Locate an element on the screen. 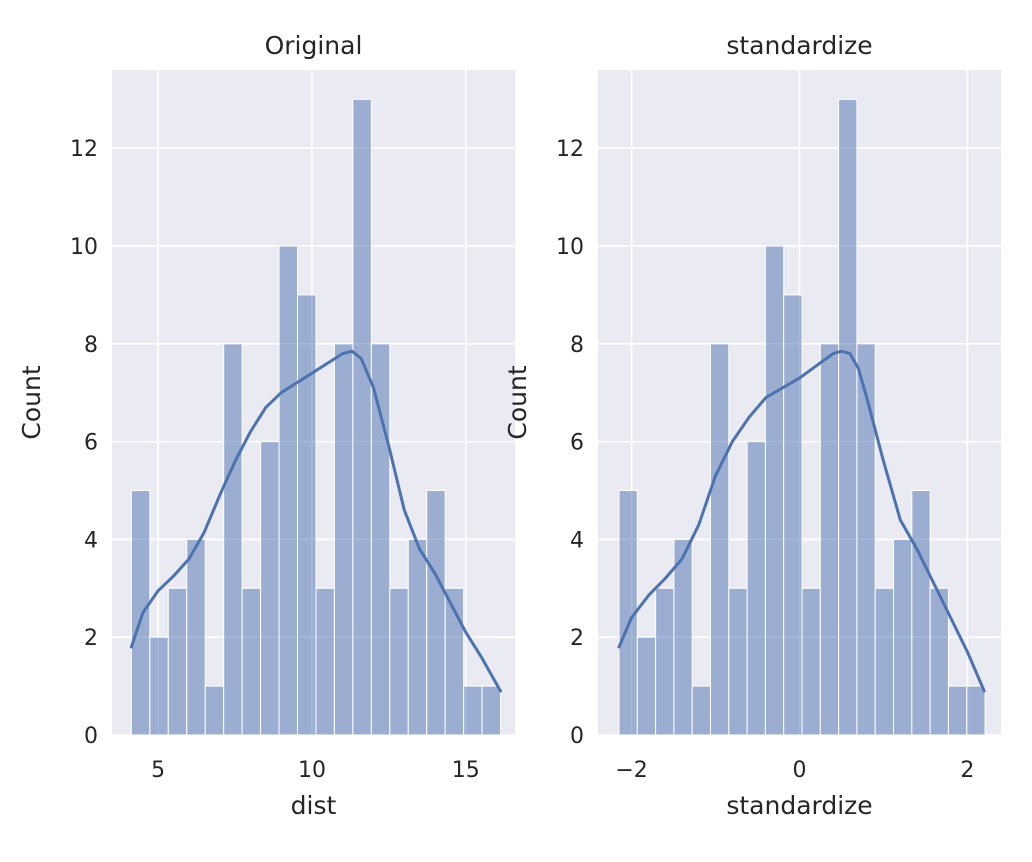 The image size is (1032, 862). chart-title: standardize is located at coordinates (799, 45).